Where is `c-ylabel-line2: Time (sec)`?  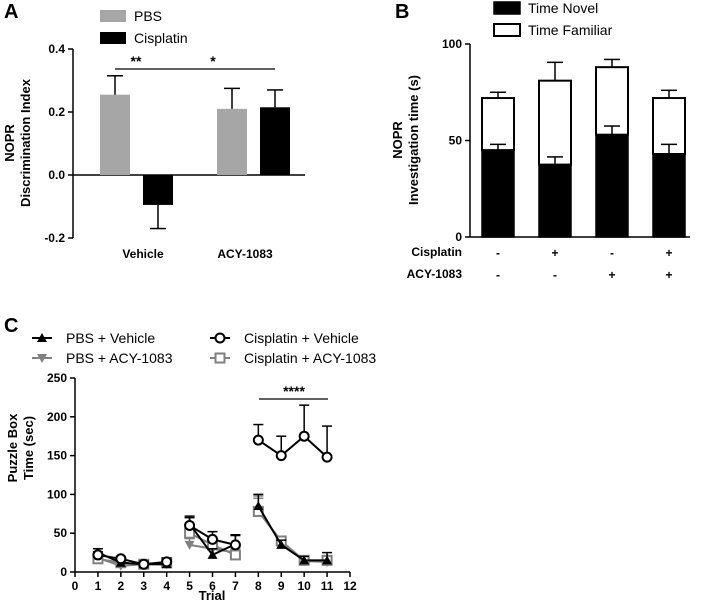
c-ylabel-line2: Time (sec) is located at coordinates (28, 448).